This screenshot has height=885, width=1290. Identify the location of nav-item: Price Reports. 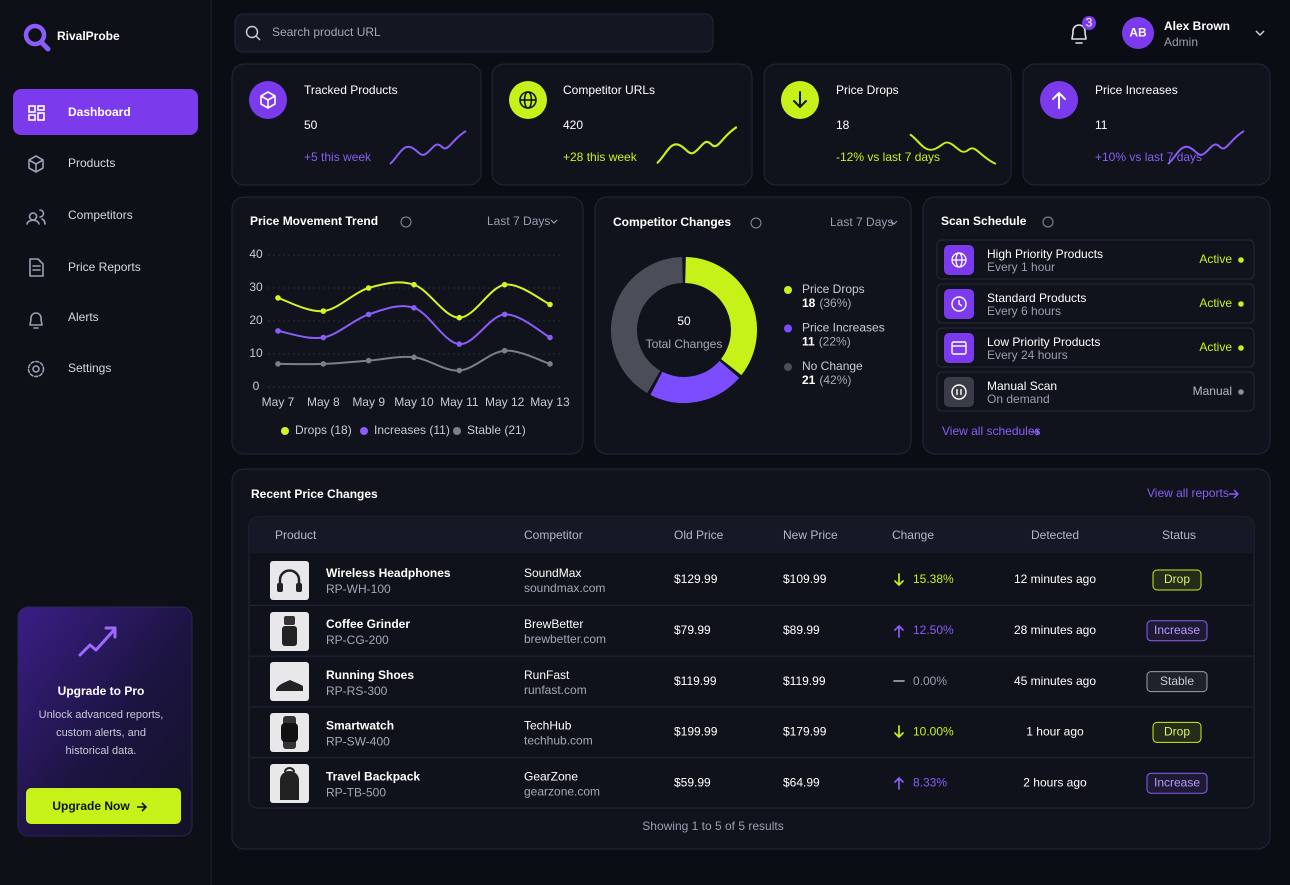
(104, 267).